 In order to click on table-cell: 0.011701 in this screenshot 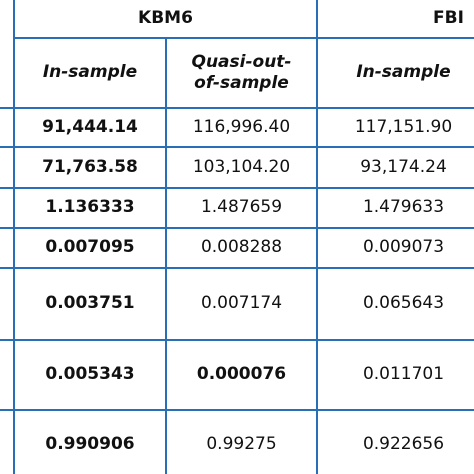, I will do `click(403, 374)`.